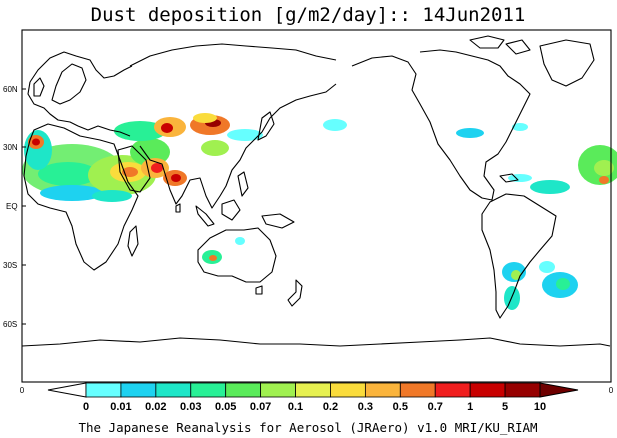  What do you see at coordinates (10, 147) in the screenshot?
I see `lat-label-30n: 30N` at bounding box center [10, 147].